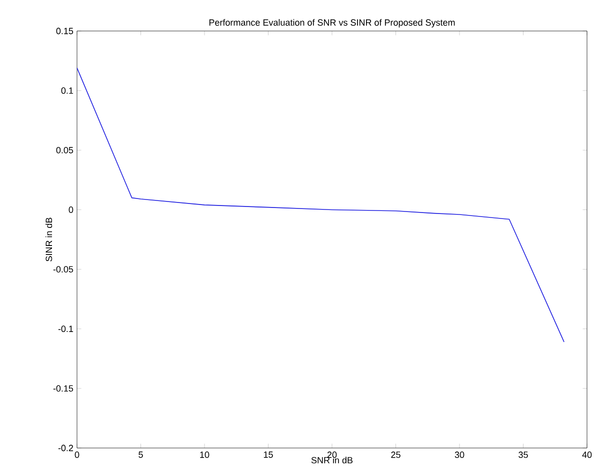  Describe the element at coordinates (332, 23) in the screenshot. I see `chart-title: Performance Evaluation of SNR vs SINR of Proposed System` at that location.